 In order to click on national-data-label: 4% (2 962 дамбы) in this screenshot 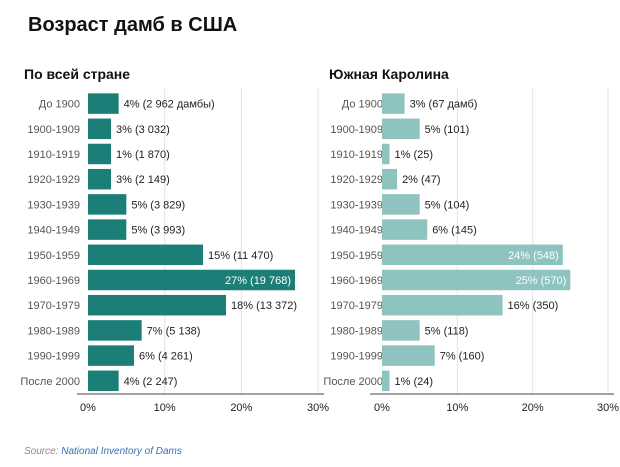, I will do `click(169, 105)`.